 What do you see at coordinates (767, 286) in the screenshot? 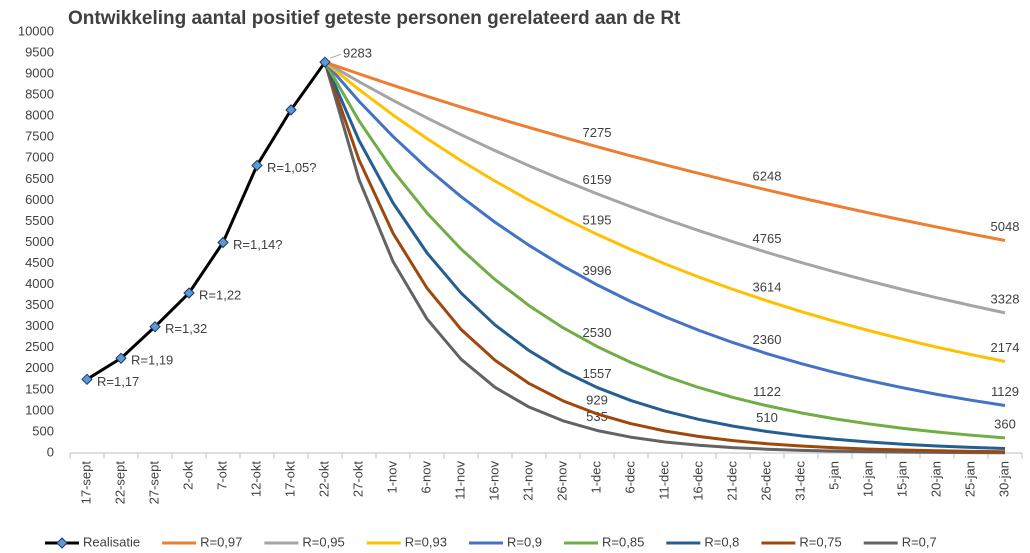
I see `data-label: 3614` at bounding box center [767, 286].